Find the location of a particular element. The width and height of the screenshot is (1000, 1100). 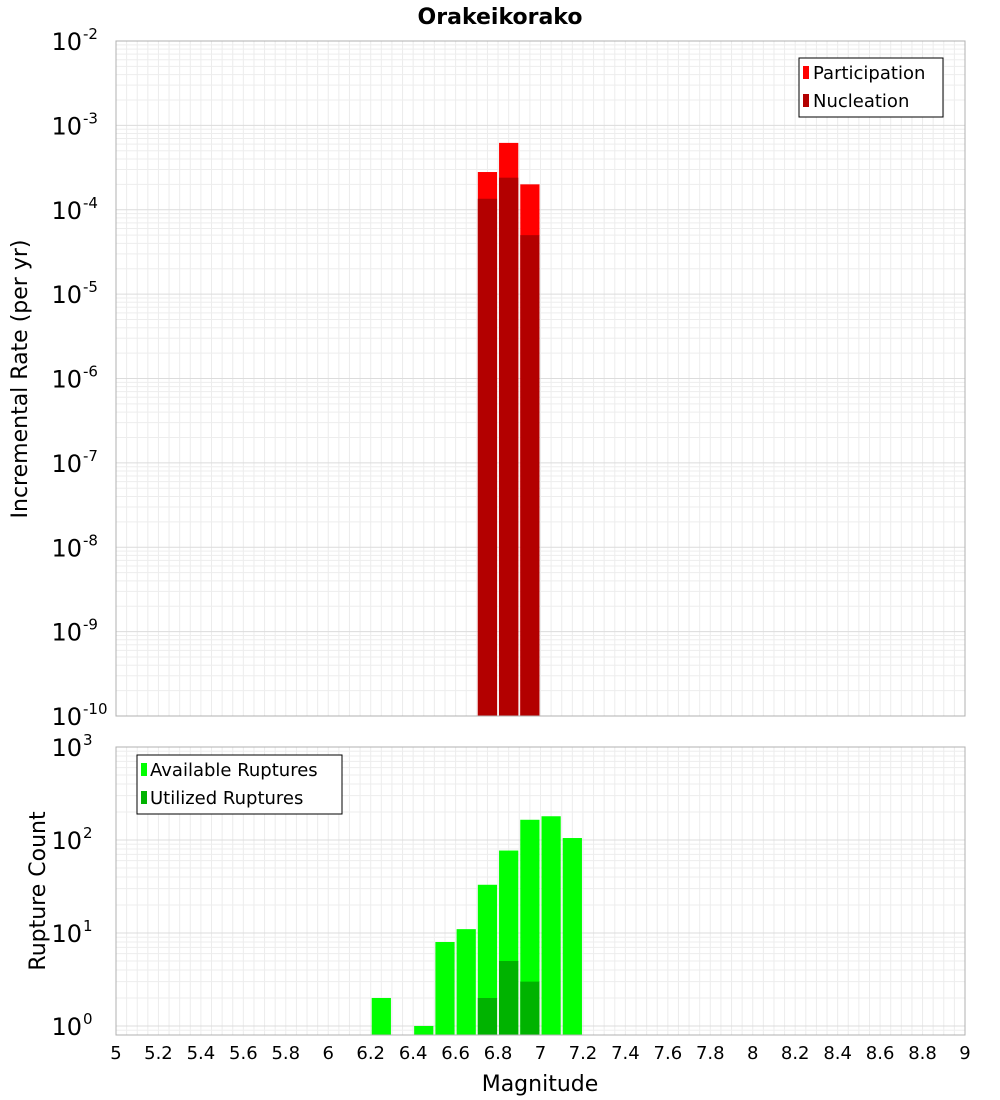

rate-y-tick: 10 -2 is located at coordinates (74, 40).